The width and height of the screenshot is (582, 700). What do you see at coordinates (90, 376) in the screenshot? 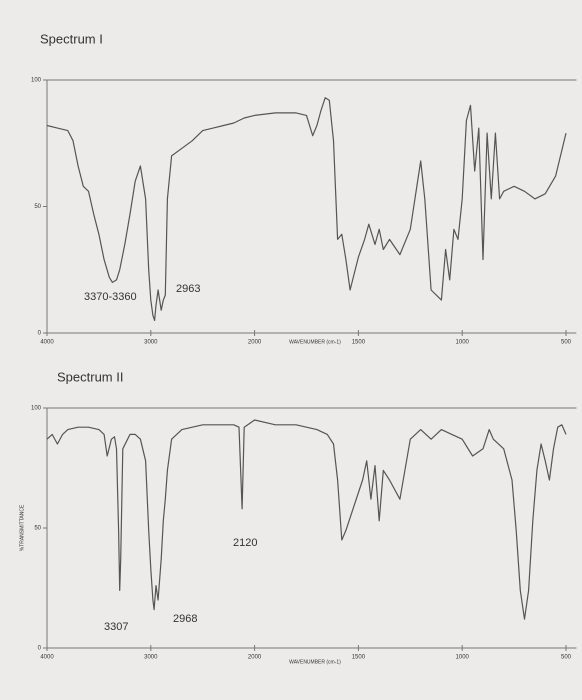
I see `chart-title: Spectrum II` at bounding box center [90, 376].